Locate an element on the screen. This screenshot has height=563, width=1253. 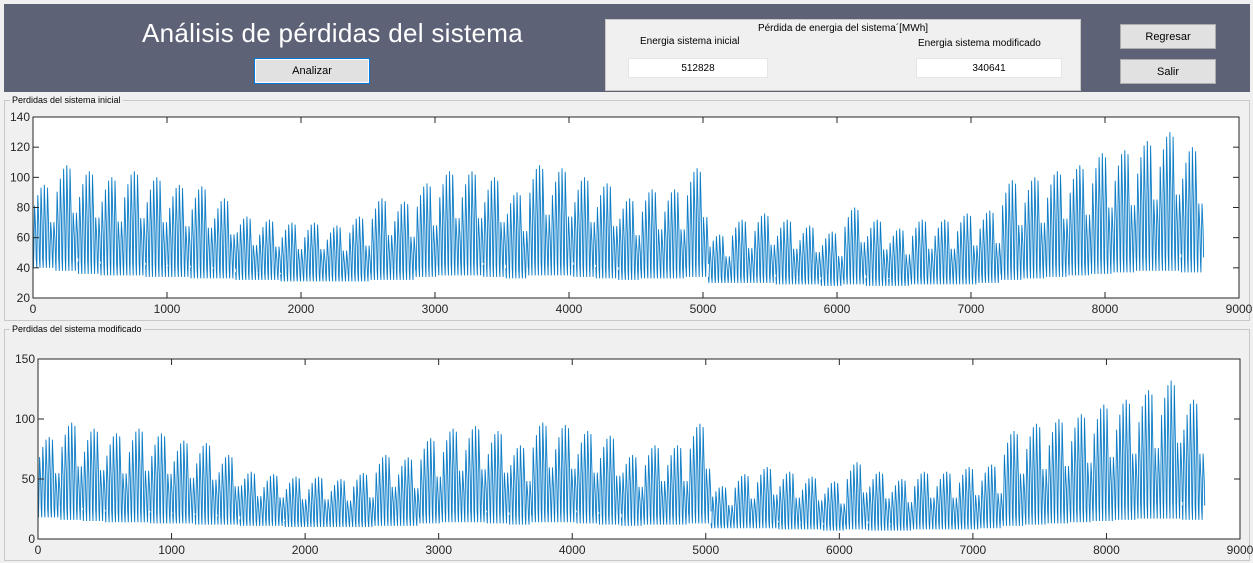
y-tick-label: 150 is located at coordinates (25, 359).